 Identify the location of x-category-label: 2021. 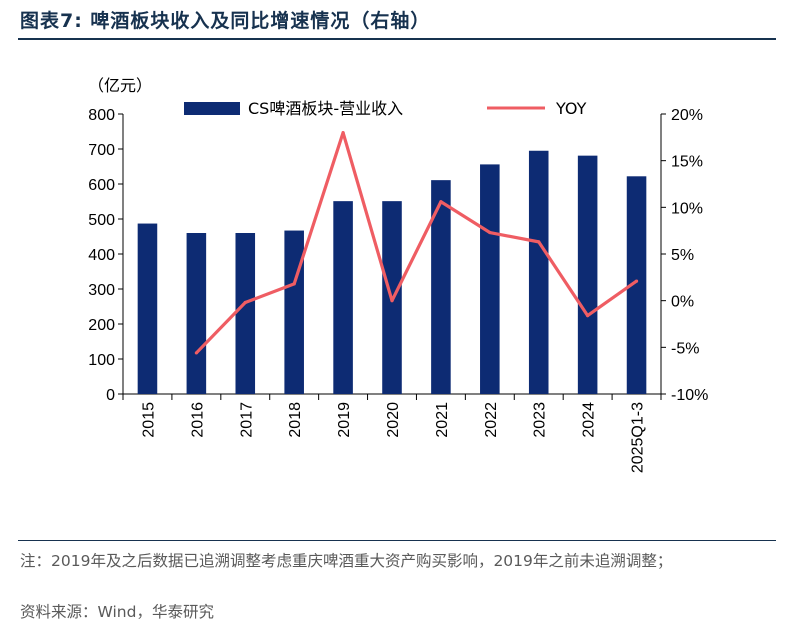
(442, 420).